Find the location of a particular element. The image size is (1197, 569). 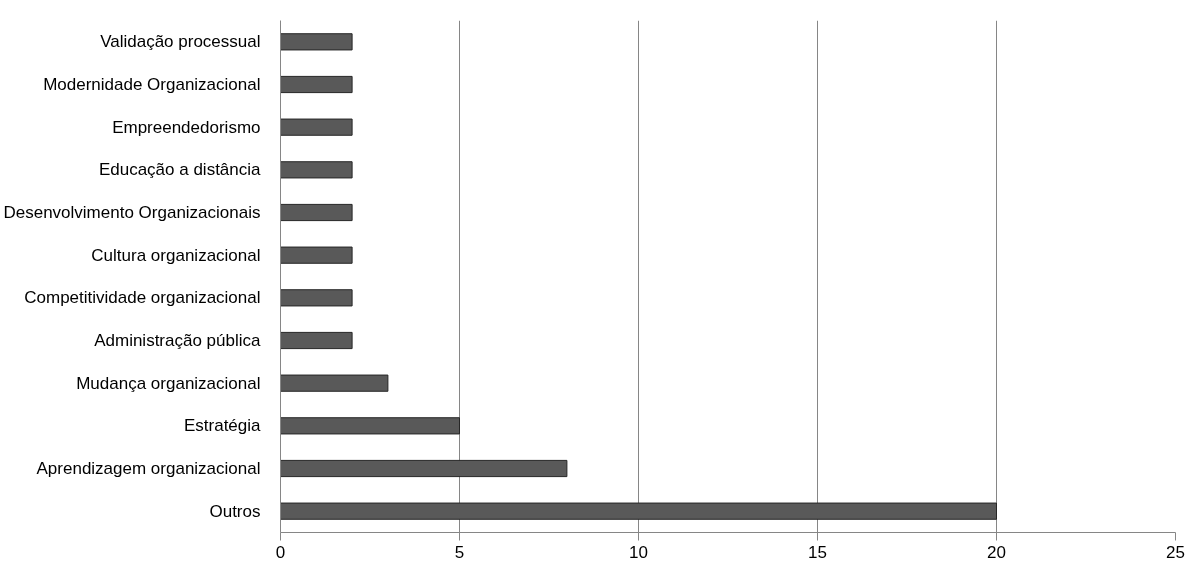

x-tick-label: 20 is located at coordinates (996, 552).